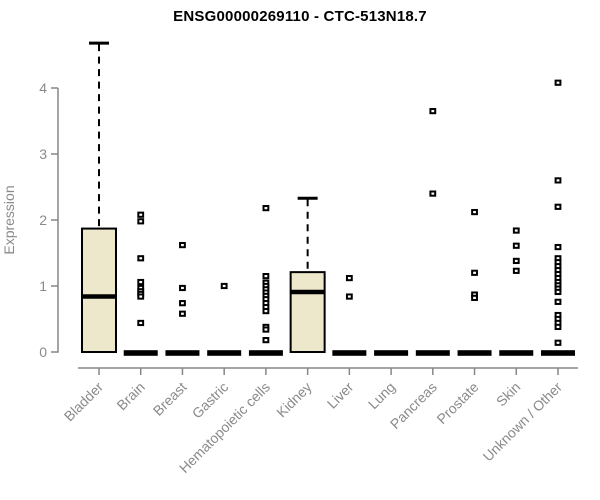  What do you see at coordinates (43, 286) in the screenshot?
I see `y-tick-label: 1` at bounding box center [43, 286].